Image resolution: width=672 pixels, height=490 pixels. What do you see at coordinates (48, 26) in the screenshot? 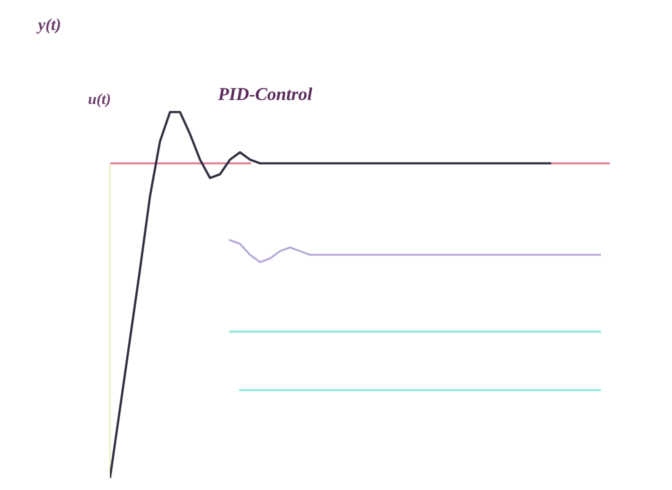
I see `text: y(t)` at bounding box center [48, 26].